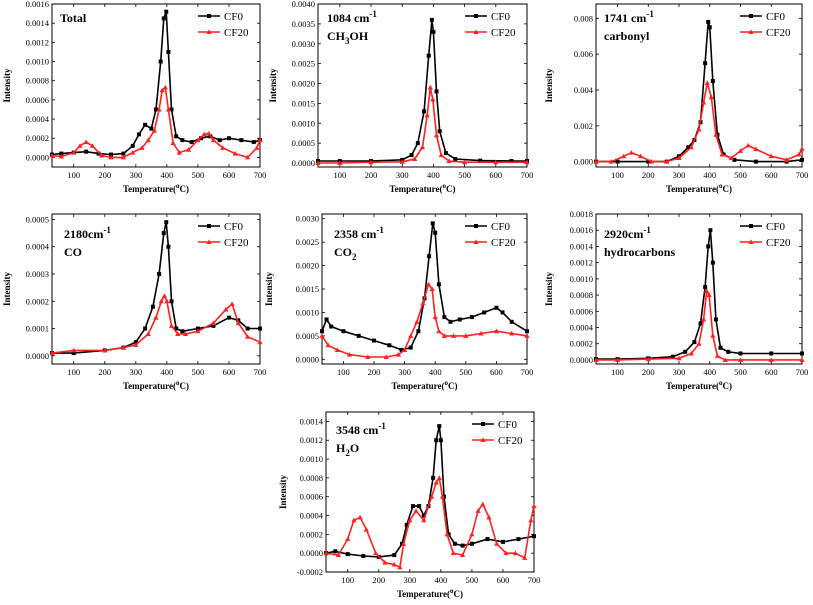 This screenshot has width=813, height=605. Describe the element at coordinates (581, 295) in the screenshot. I see `y-tick-label: 0.0008` at that location.